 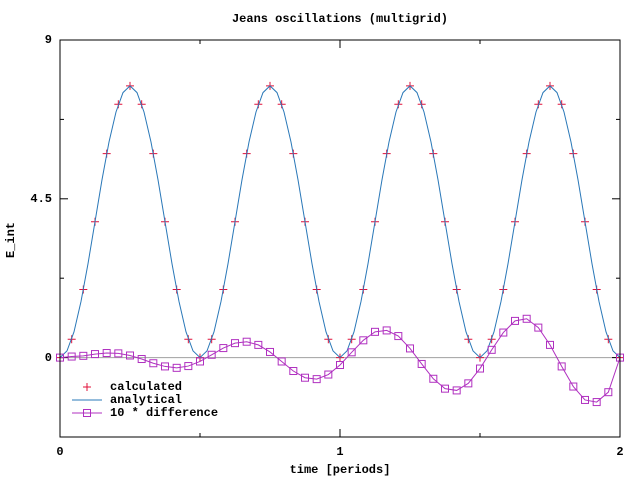 I want to click on legend-entry: calculated, so click(x=132, y=387).